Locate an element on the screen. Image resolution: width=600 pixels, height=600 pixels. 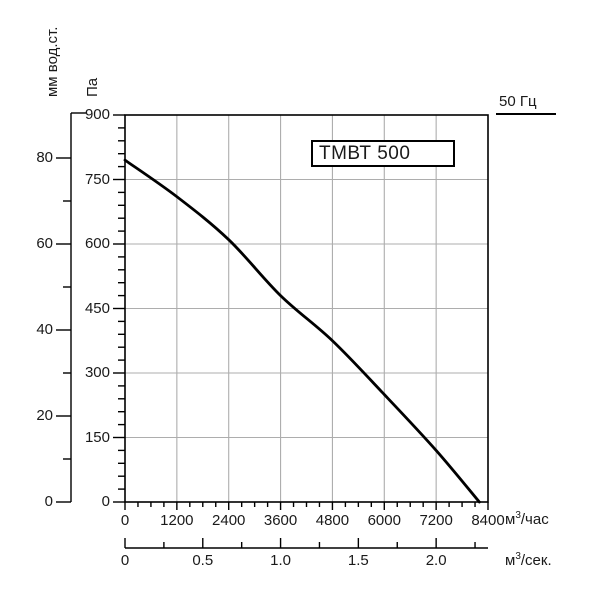
m3h-tick-label: 4800 is located at coordinates (332, 520).